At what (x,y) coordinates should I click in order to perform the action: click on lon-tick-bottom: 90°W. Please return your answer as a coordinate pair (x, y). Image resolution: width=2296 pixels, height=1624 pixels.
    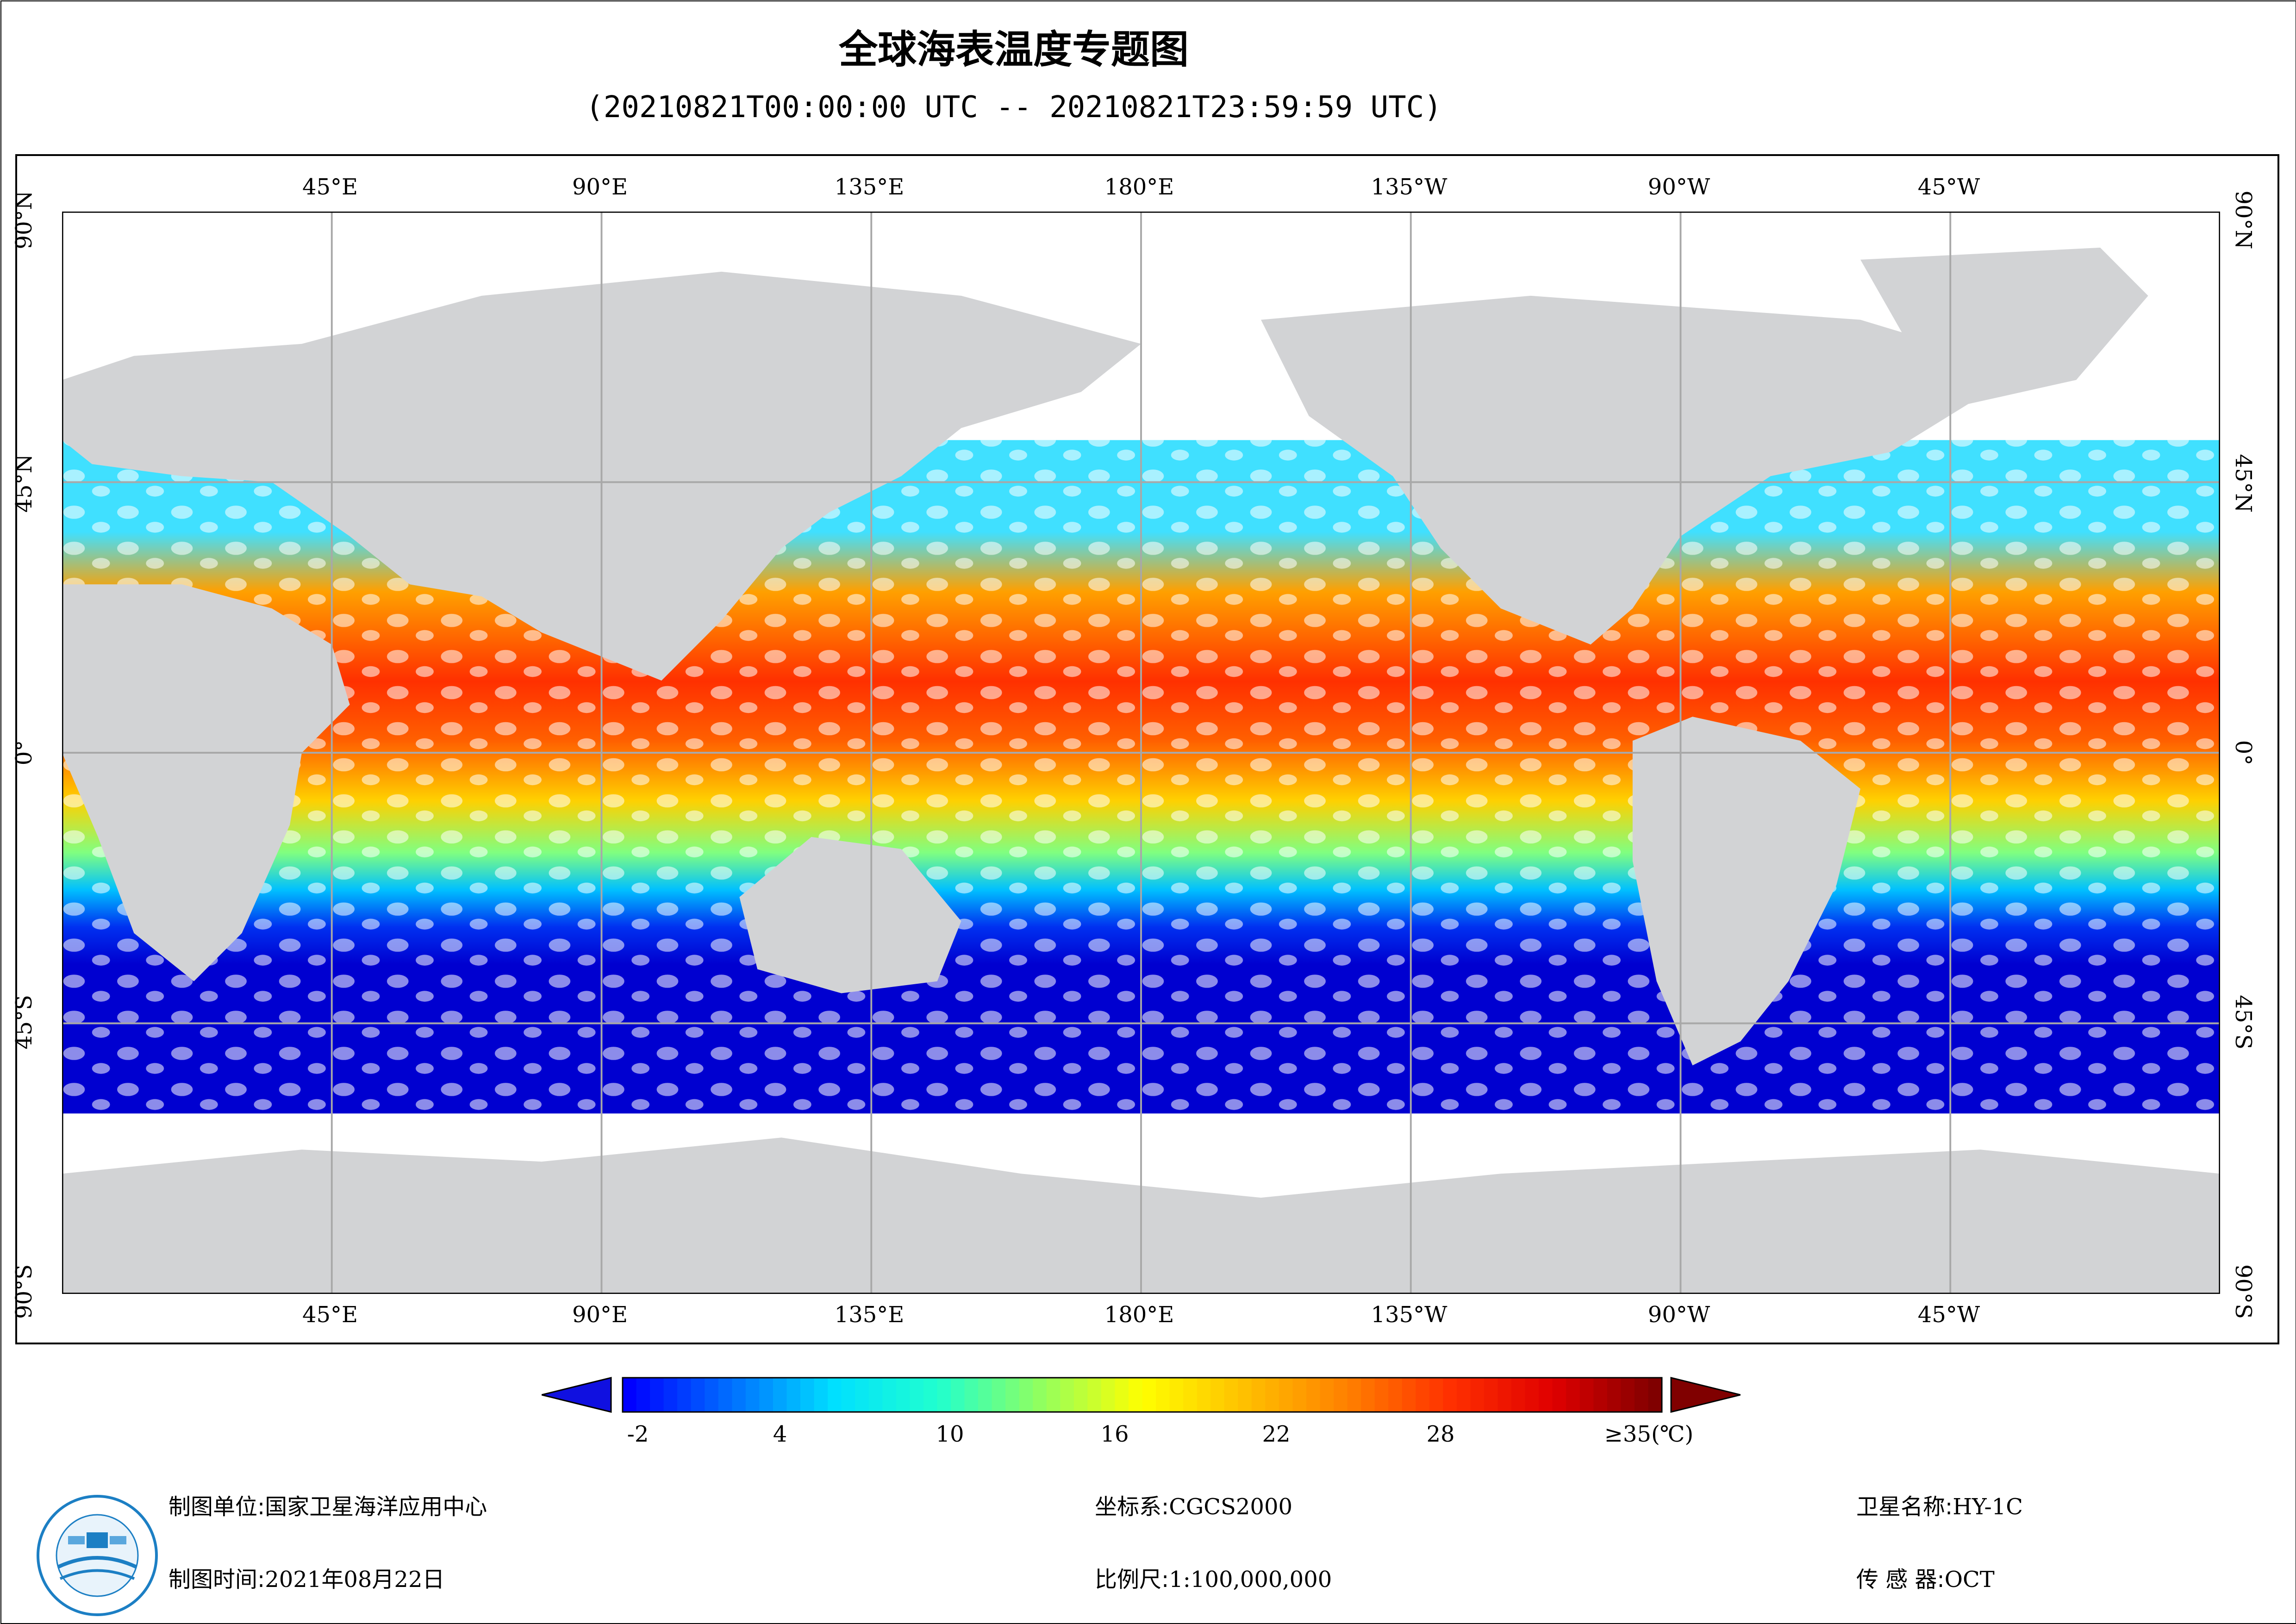
    Looking at the image, I should click on (1678, 1315).